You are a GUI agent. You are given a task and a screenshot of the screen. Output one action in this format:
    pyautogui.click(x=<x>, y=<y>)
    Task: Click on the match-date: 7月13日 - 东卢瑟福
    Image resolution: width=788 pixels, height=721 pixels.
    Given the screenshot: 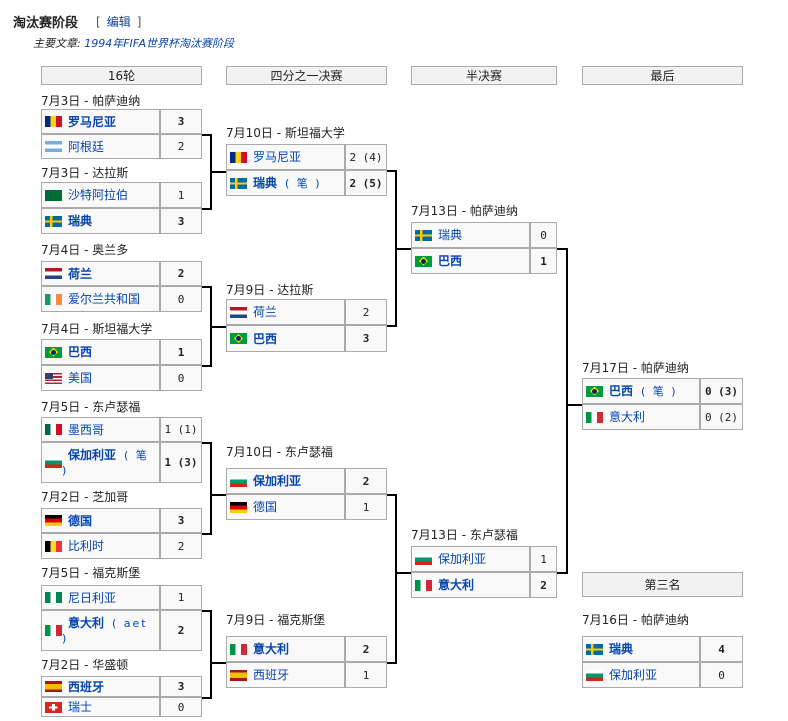 What is the action you would take?
    pyautogui.click(x=464, y=535)
    